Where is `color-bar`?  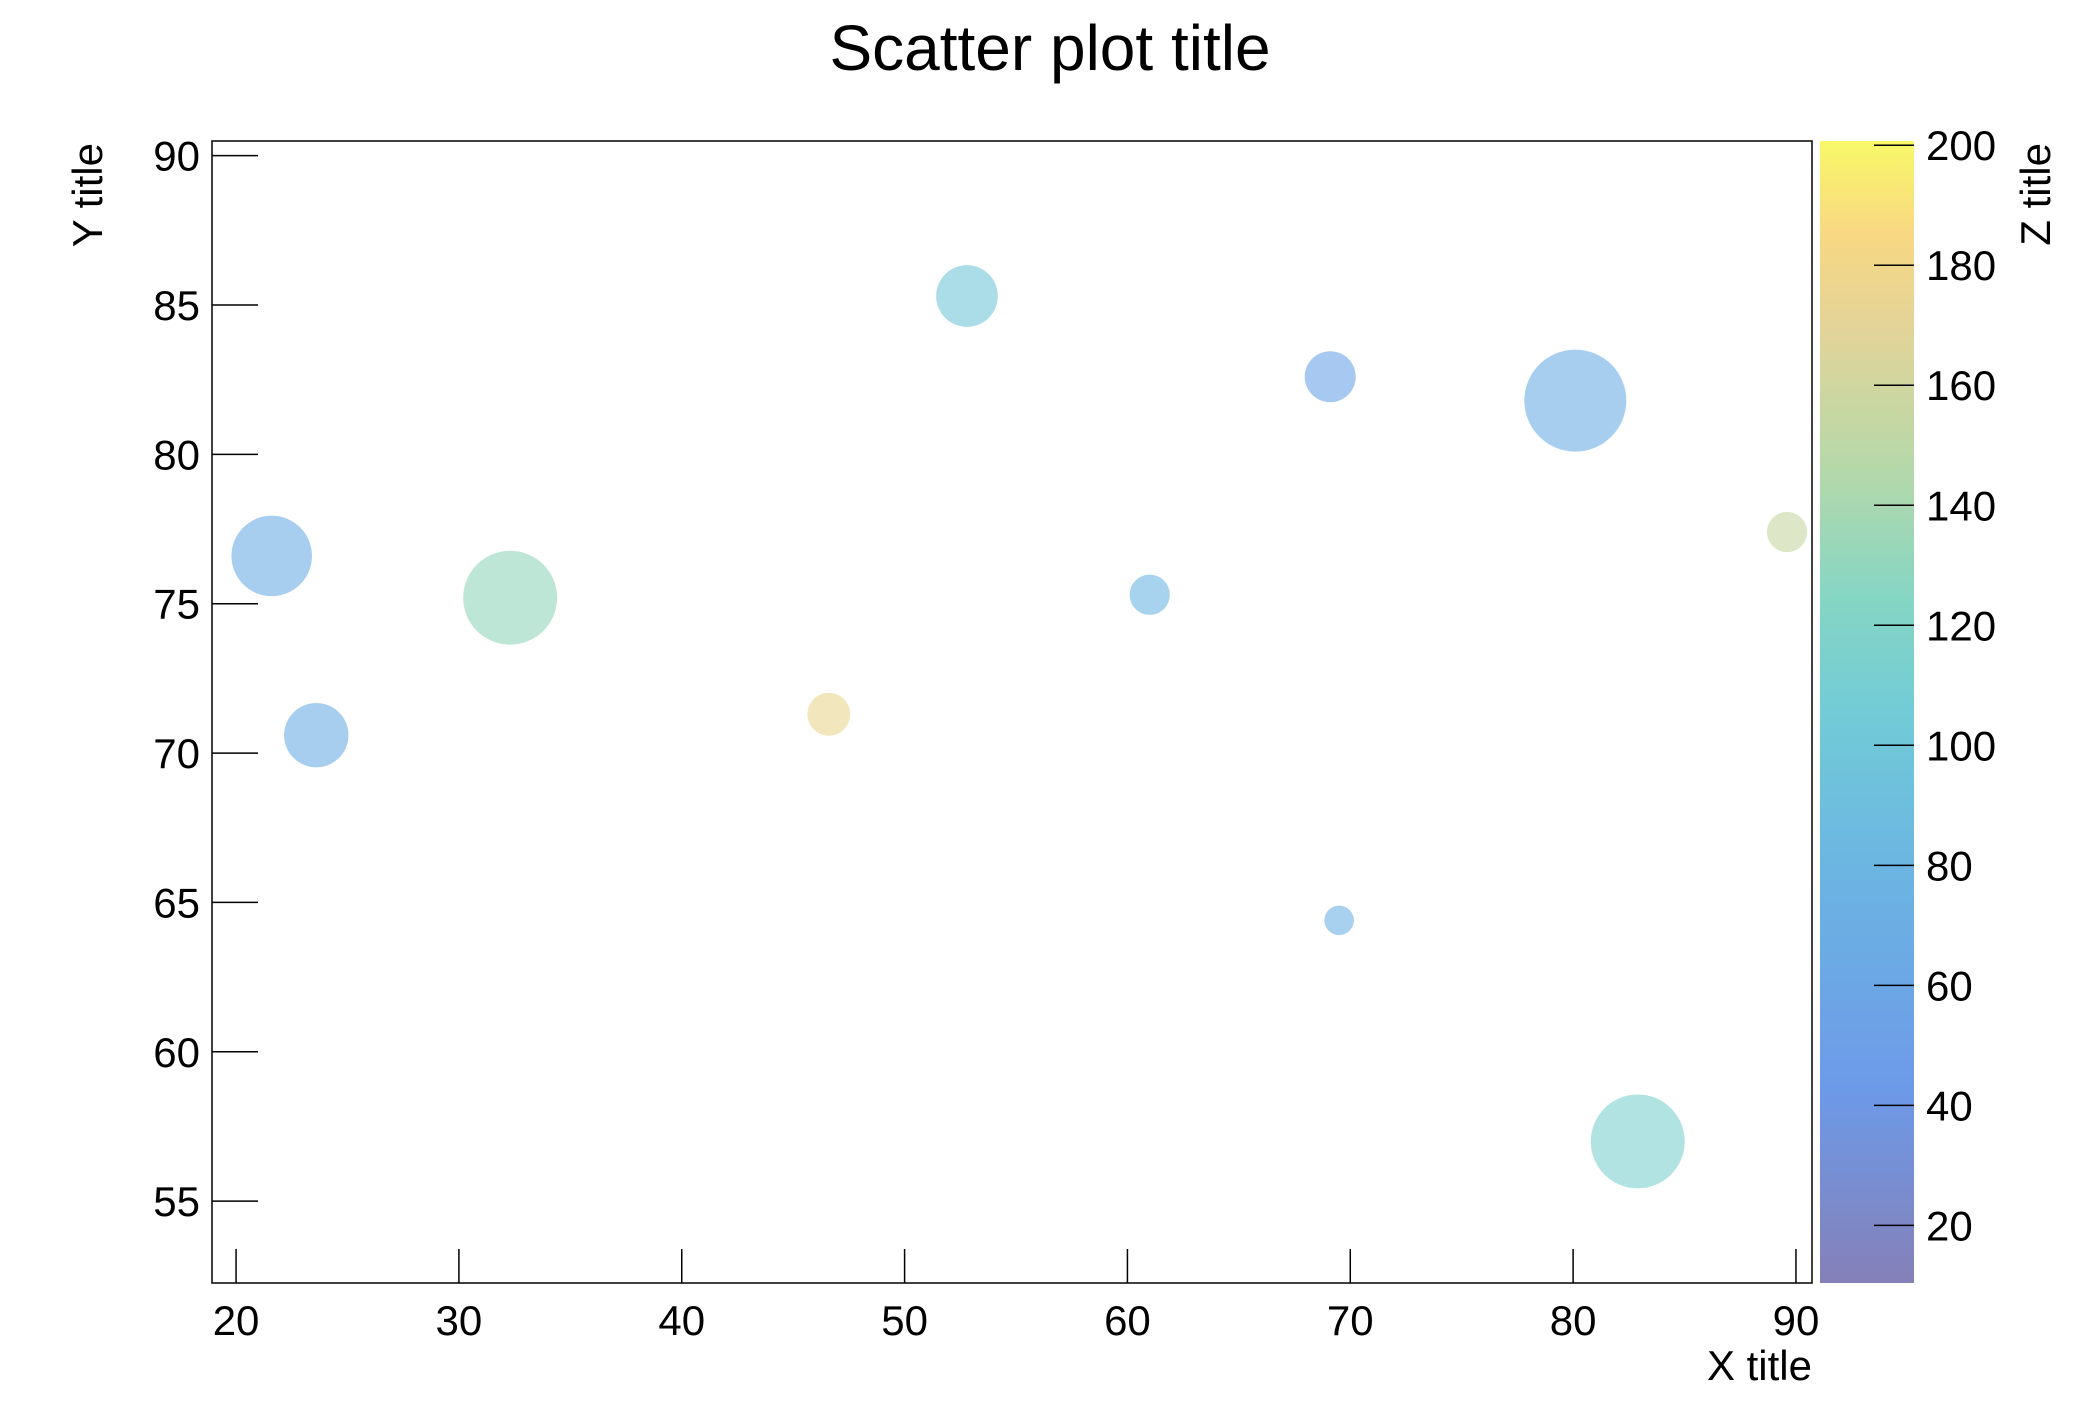
color-bar is located at coordinates (1867, 712).